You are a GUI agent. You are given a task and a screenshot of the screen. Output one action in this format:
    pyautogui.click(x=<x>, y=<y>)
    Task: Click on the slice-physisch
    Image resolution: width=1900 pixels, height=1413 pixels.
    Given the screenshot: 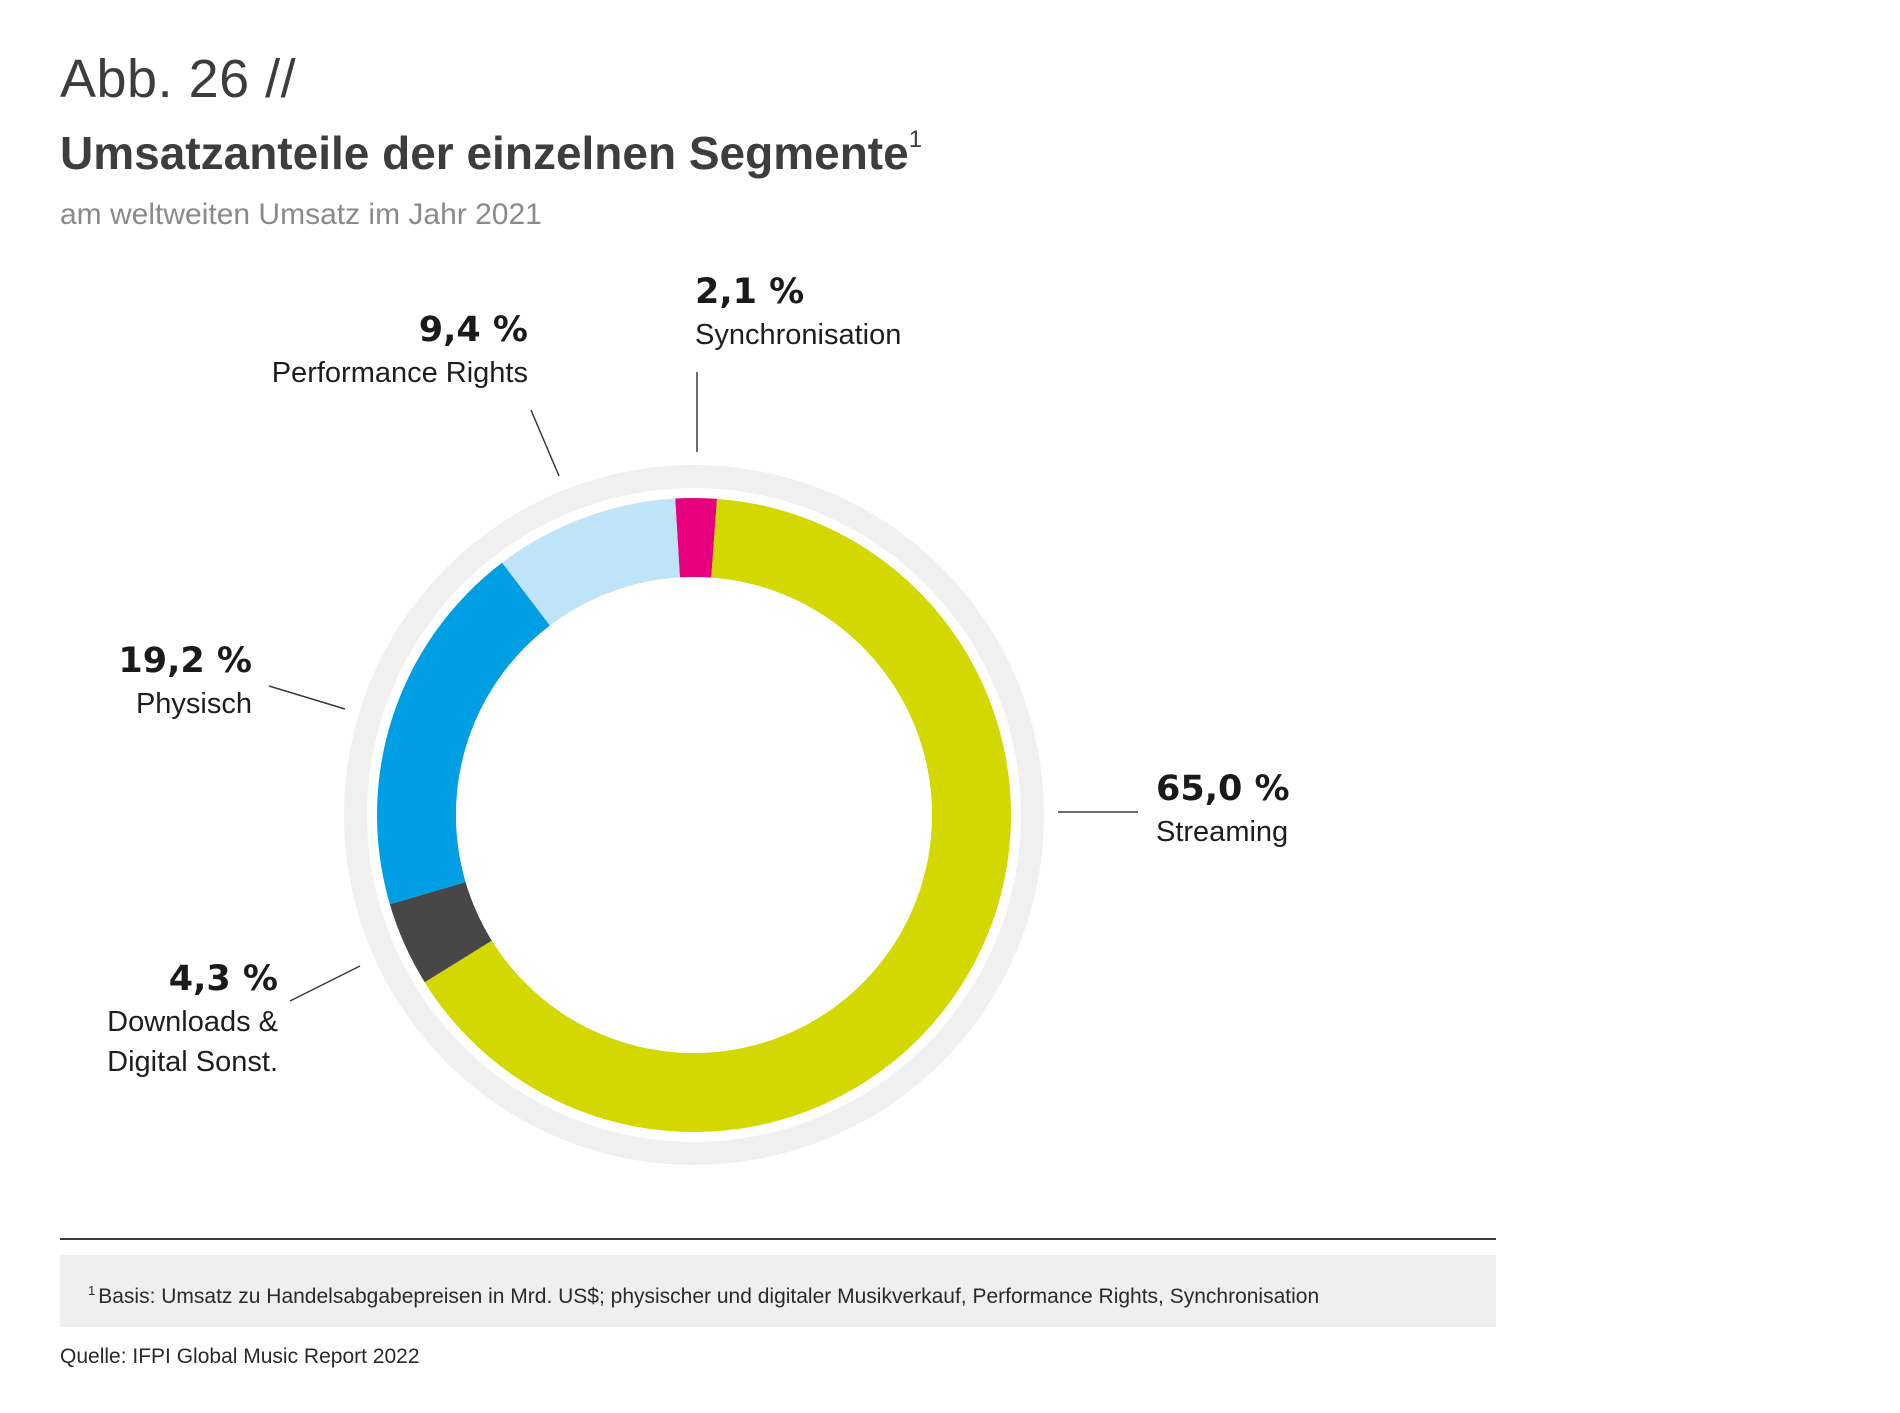 What is the action you would take?
    pyautogui.click(x=463, y=733)
    